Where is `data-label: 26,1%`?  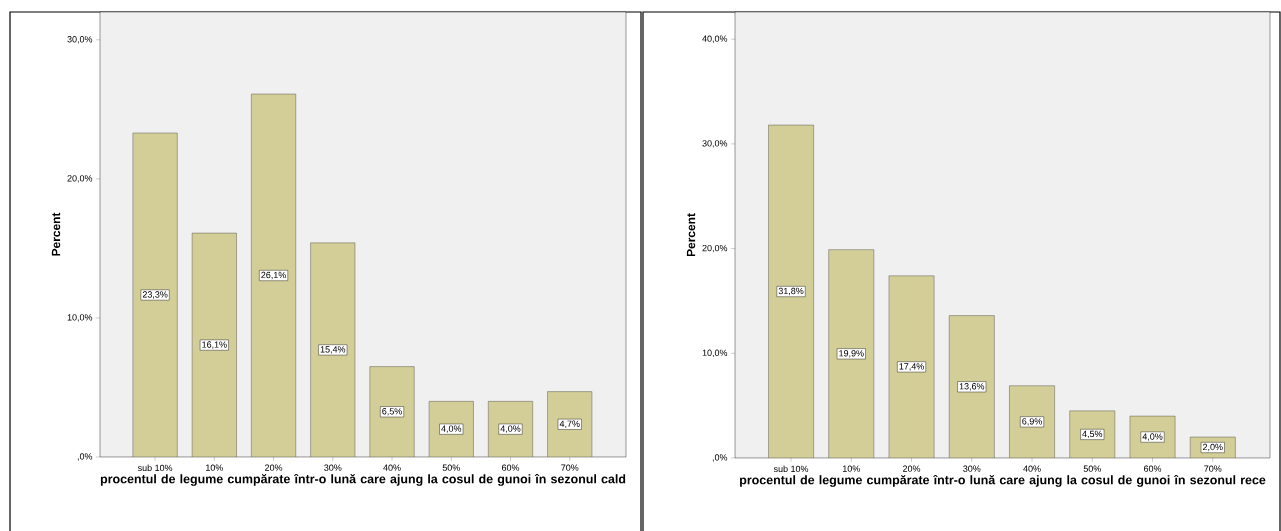
data-label: 26,1% is located at coordinates (273, 275).